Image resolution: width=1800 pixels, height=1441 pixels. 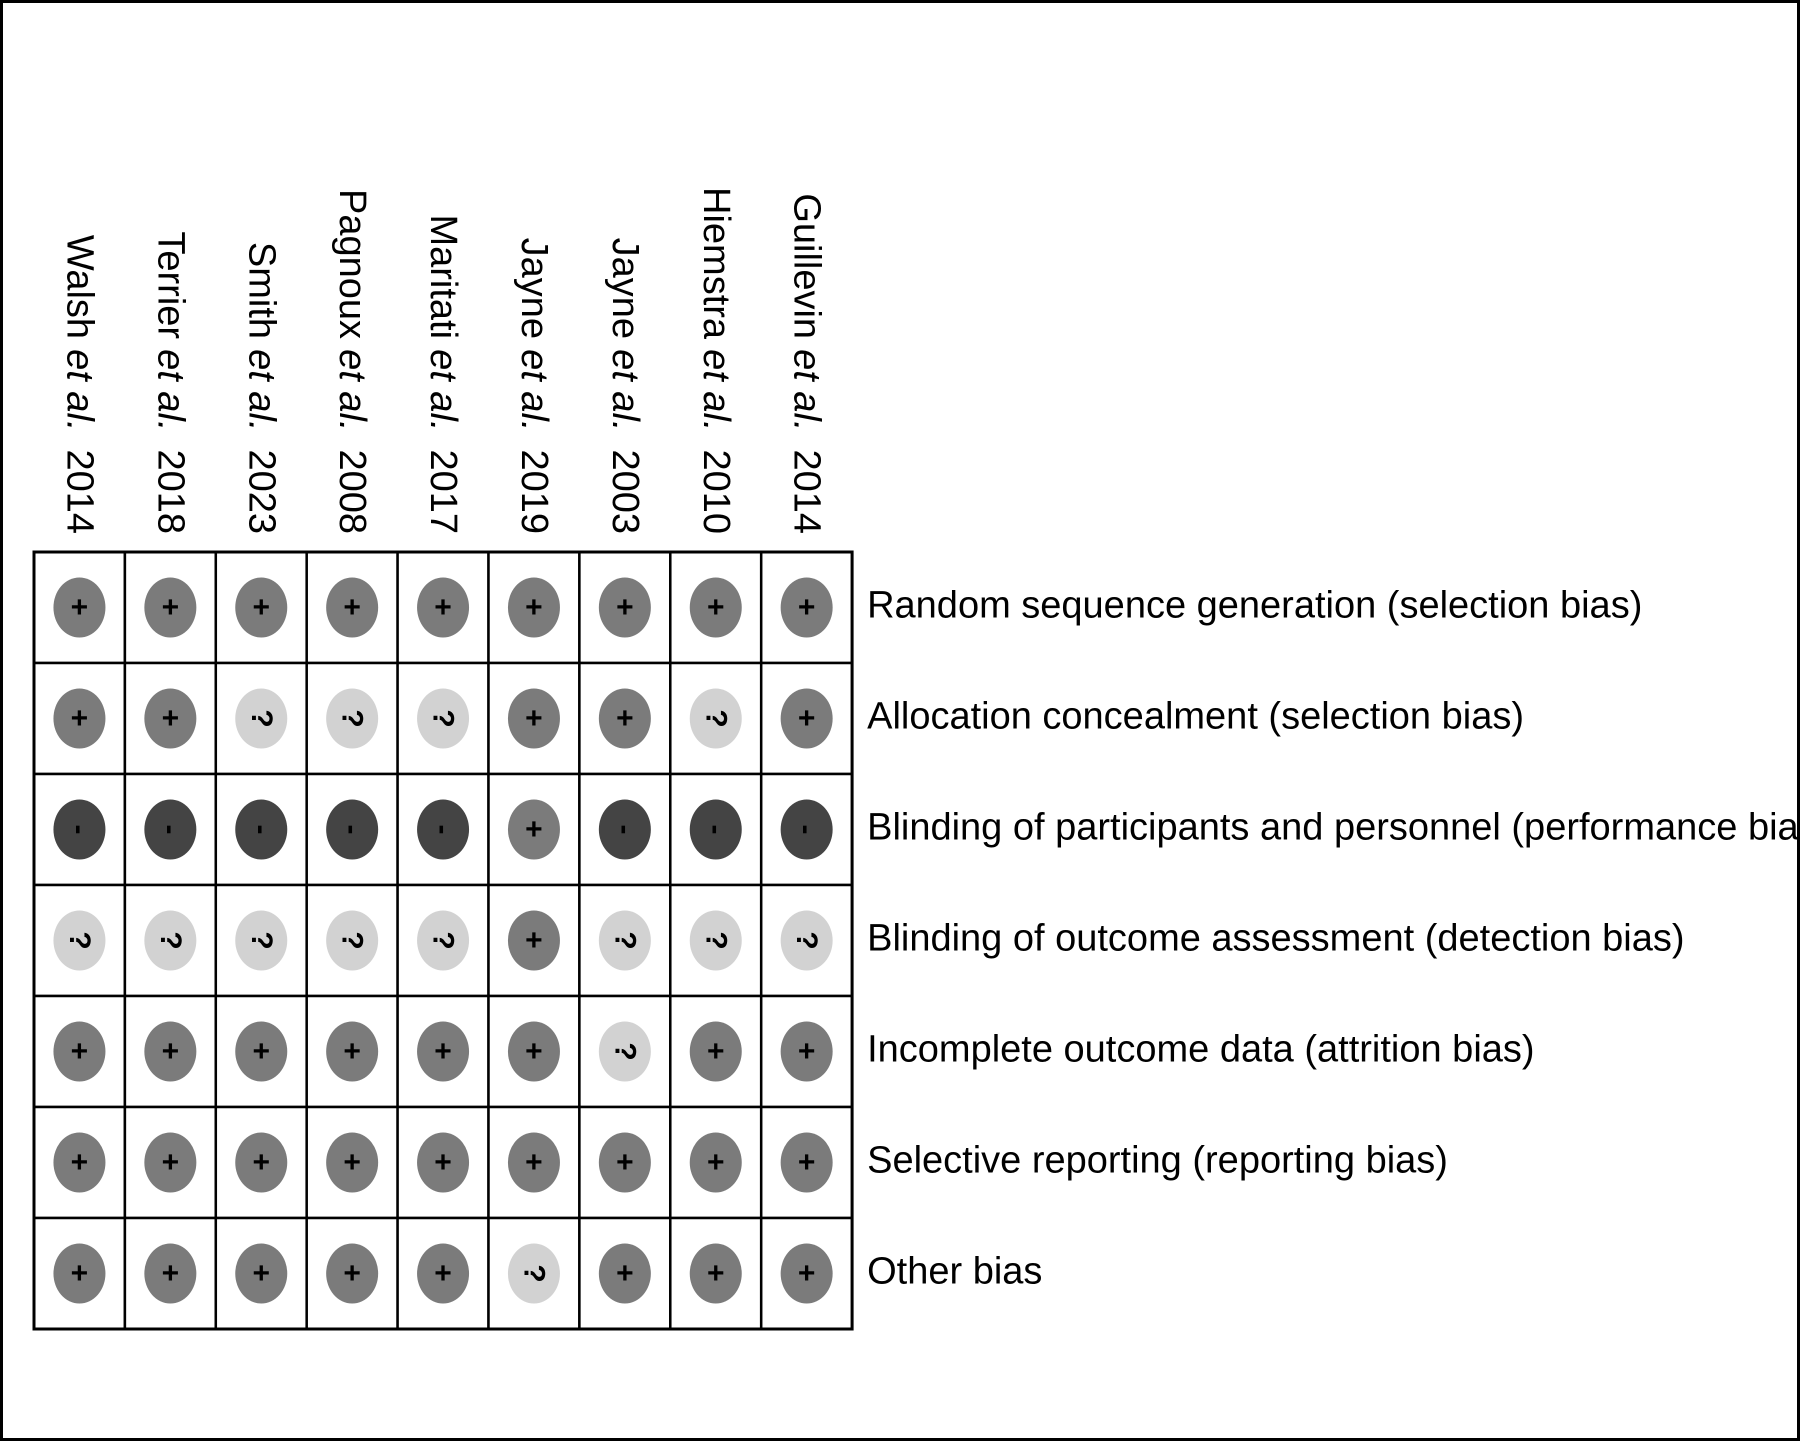 I want to click on study-name: Walsh, so click(x=79, y=287).